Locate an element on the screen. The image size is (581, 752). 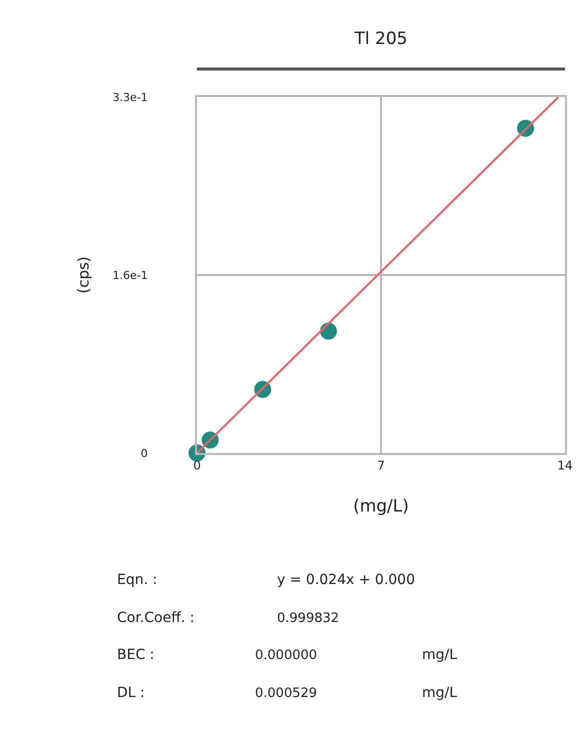
text: Eqn. : is located at coordinates (137, 580).